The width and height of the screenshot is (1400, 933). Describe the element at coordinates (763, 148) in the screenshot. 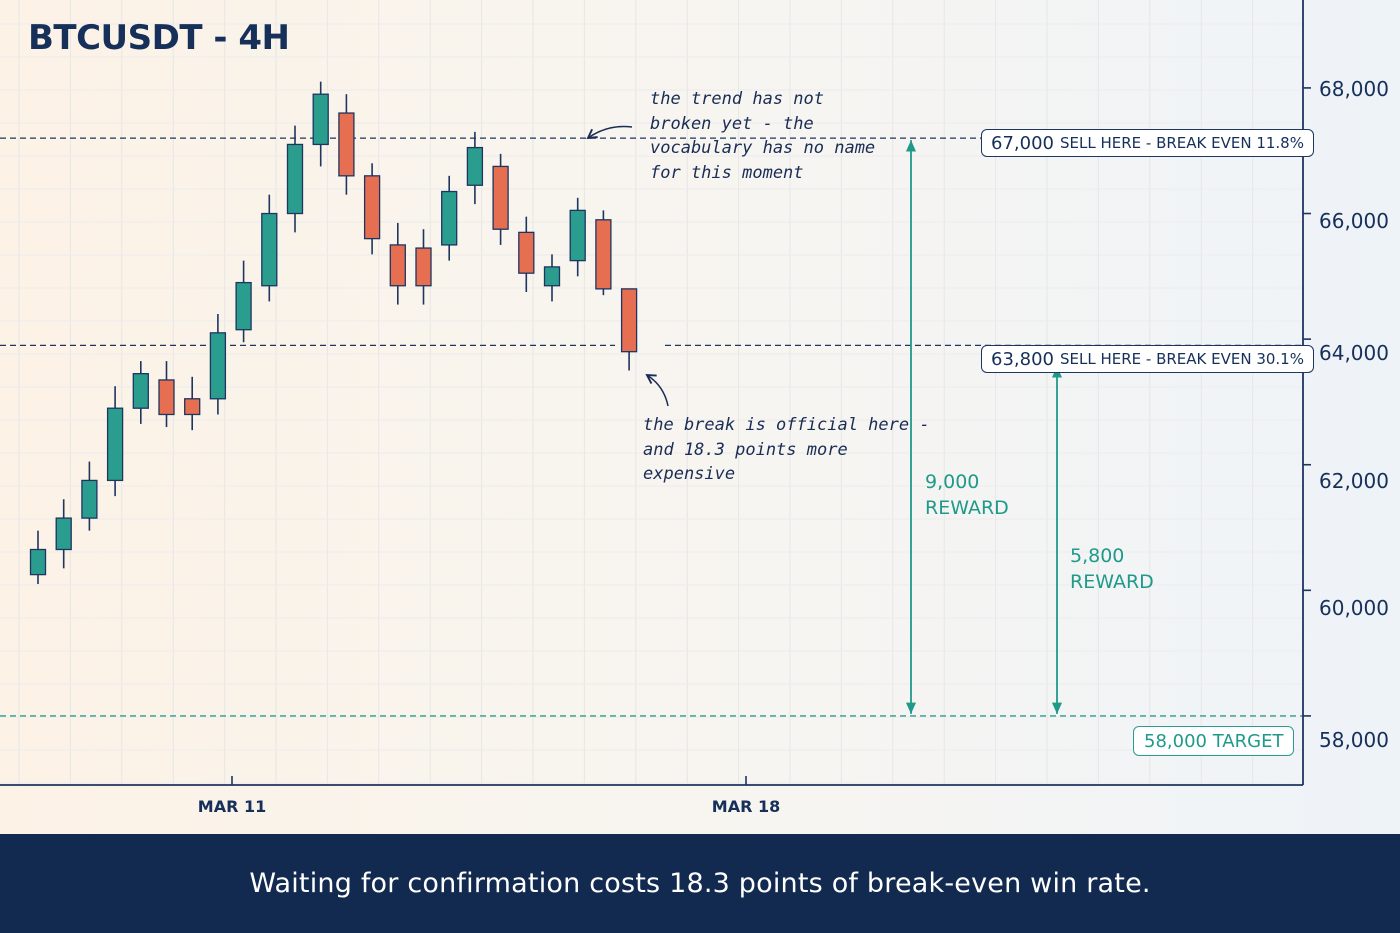

I see `trend-note-line: vocabulary has no name` at that location.